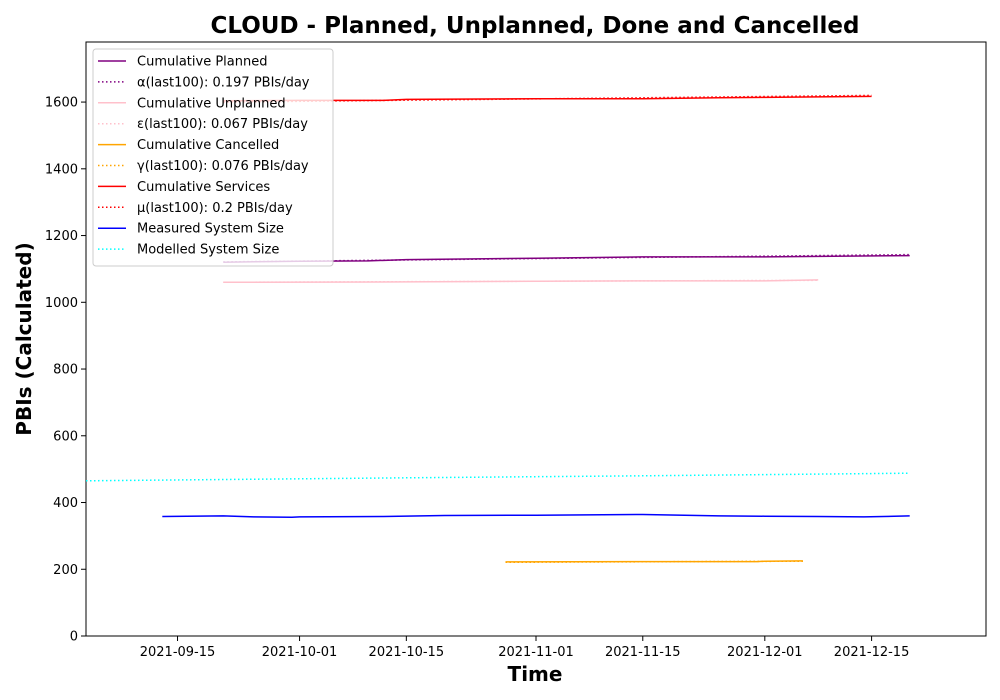 This screenshot has width=1000, height=700. Describe the element at coordinates (61, 236) in the screenshot. I see `y-tick-label: 1200` at that location.